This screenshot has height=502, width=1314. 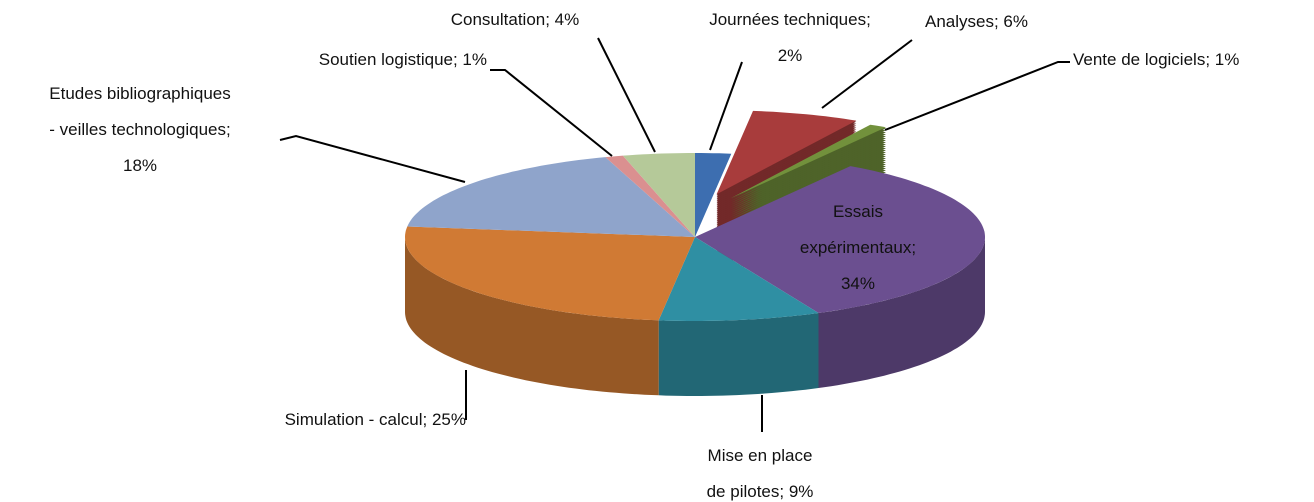 What do you see at coordinates (375, 419) in the screenshot?
I see `data-label: Simulation - calcul; 25%` at bounding box center [375, 419].